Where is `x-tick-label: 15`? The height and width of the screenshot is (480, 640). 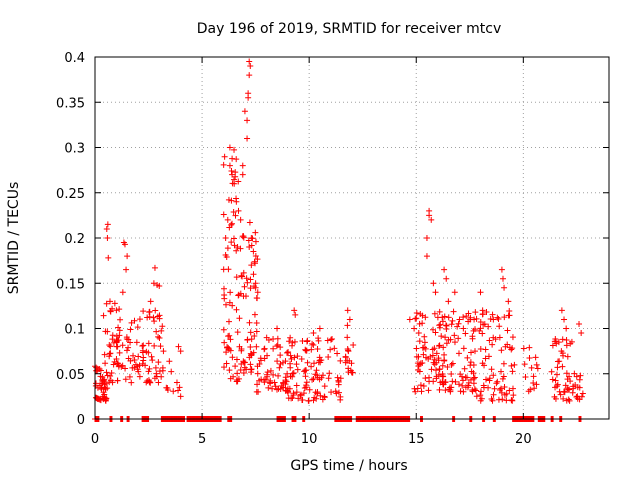 x-tick-label: 15 is located at coordinates (416, 439).